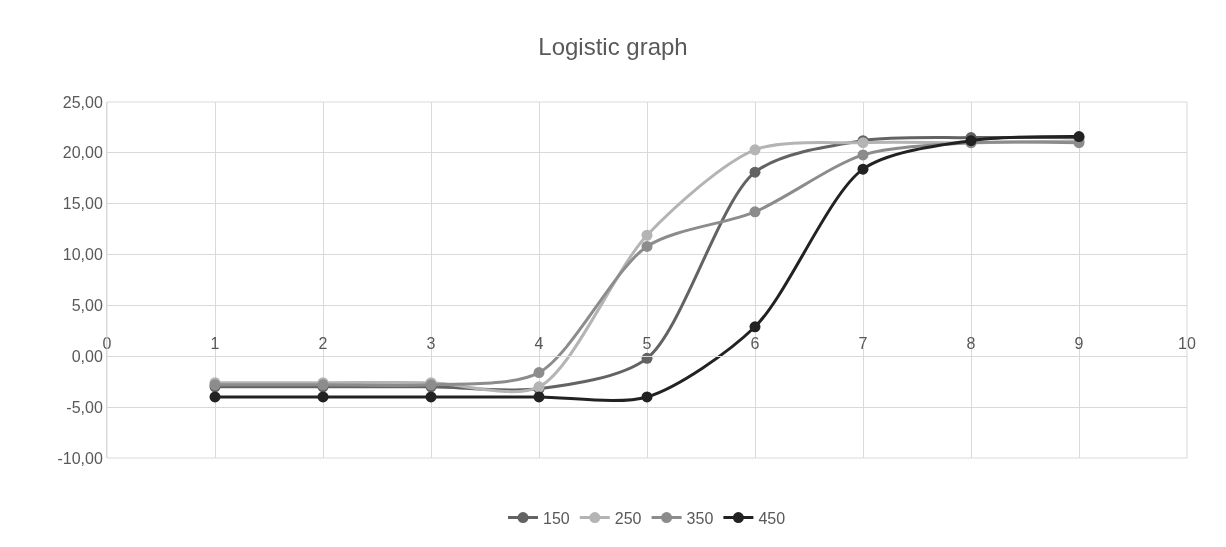  Describe the element at coordinates (82, 102) in the screenshot. I see `y-tick-label: 25,00` at that location.